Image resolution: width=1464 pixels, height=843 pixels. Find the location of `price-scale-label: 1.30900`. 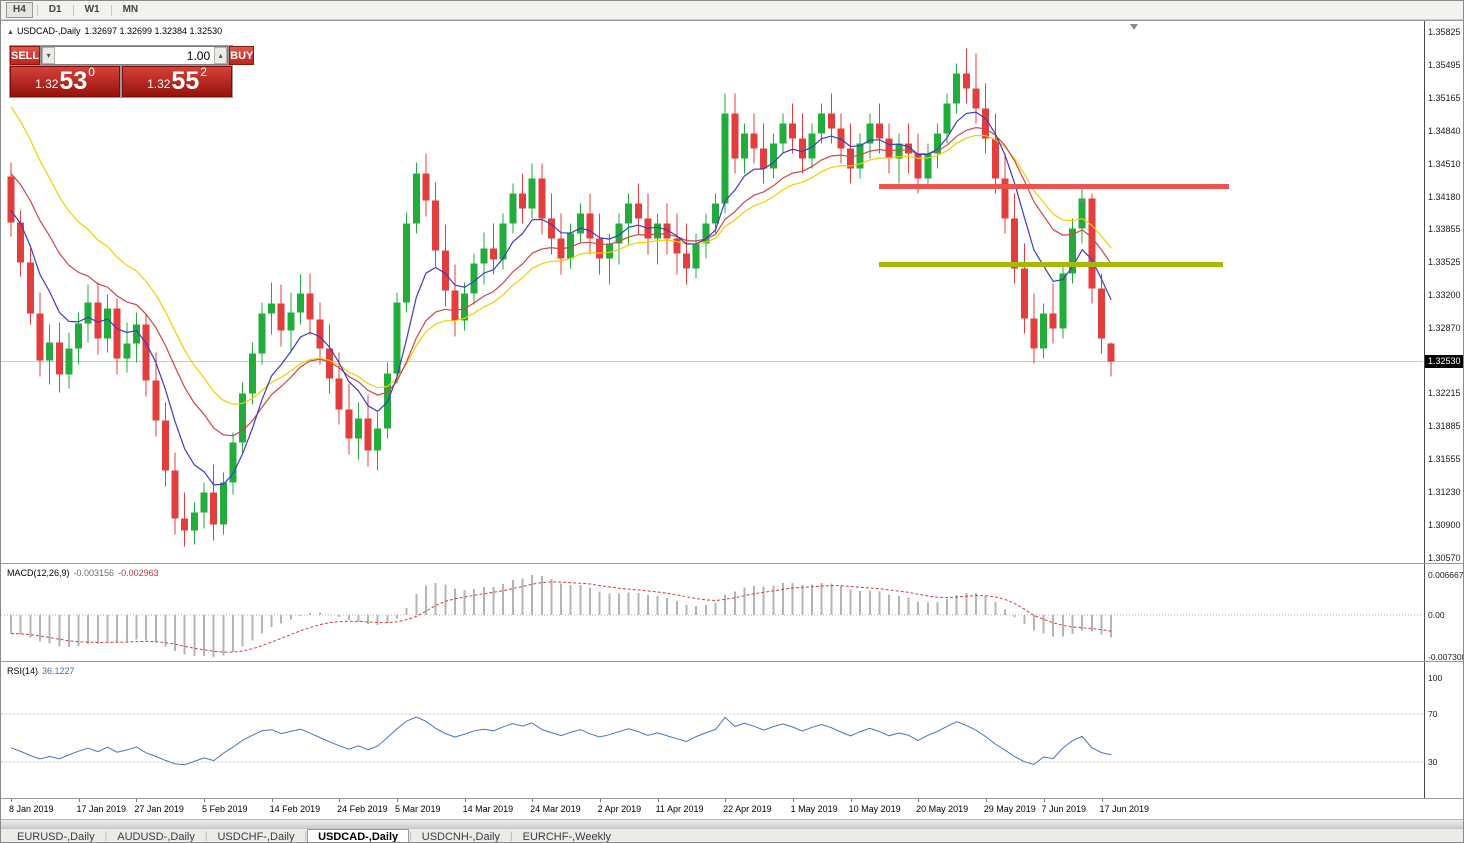

price-scale-label: 1.30900 is located at coordinates (1444, 524).